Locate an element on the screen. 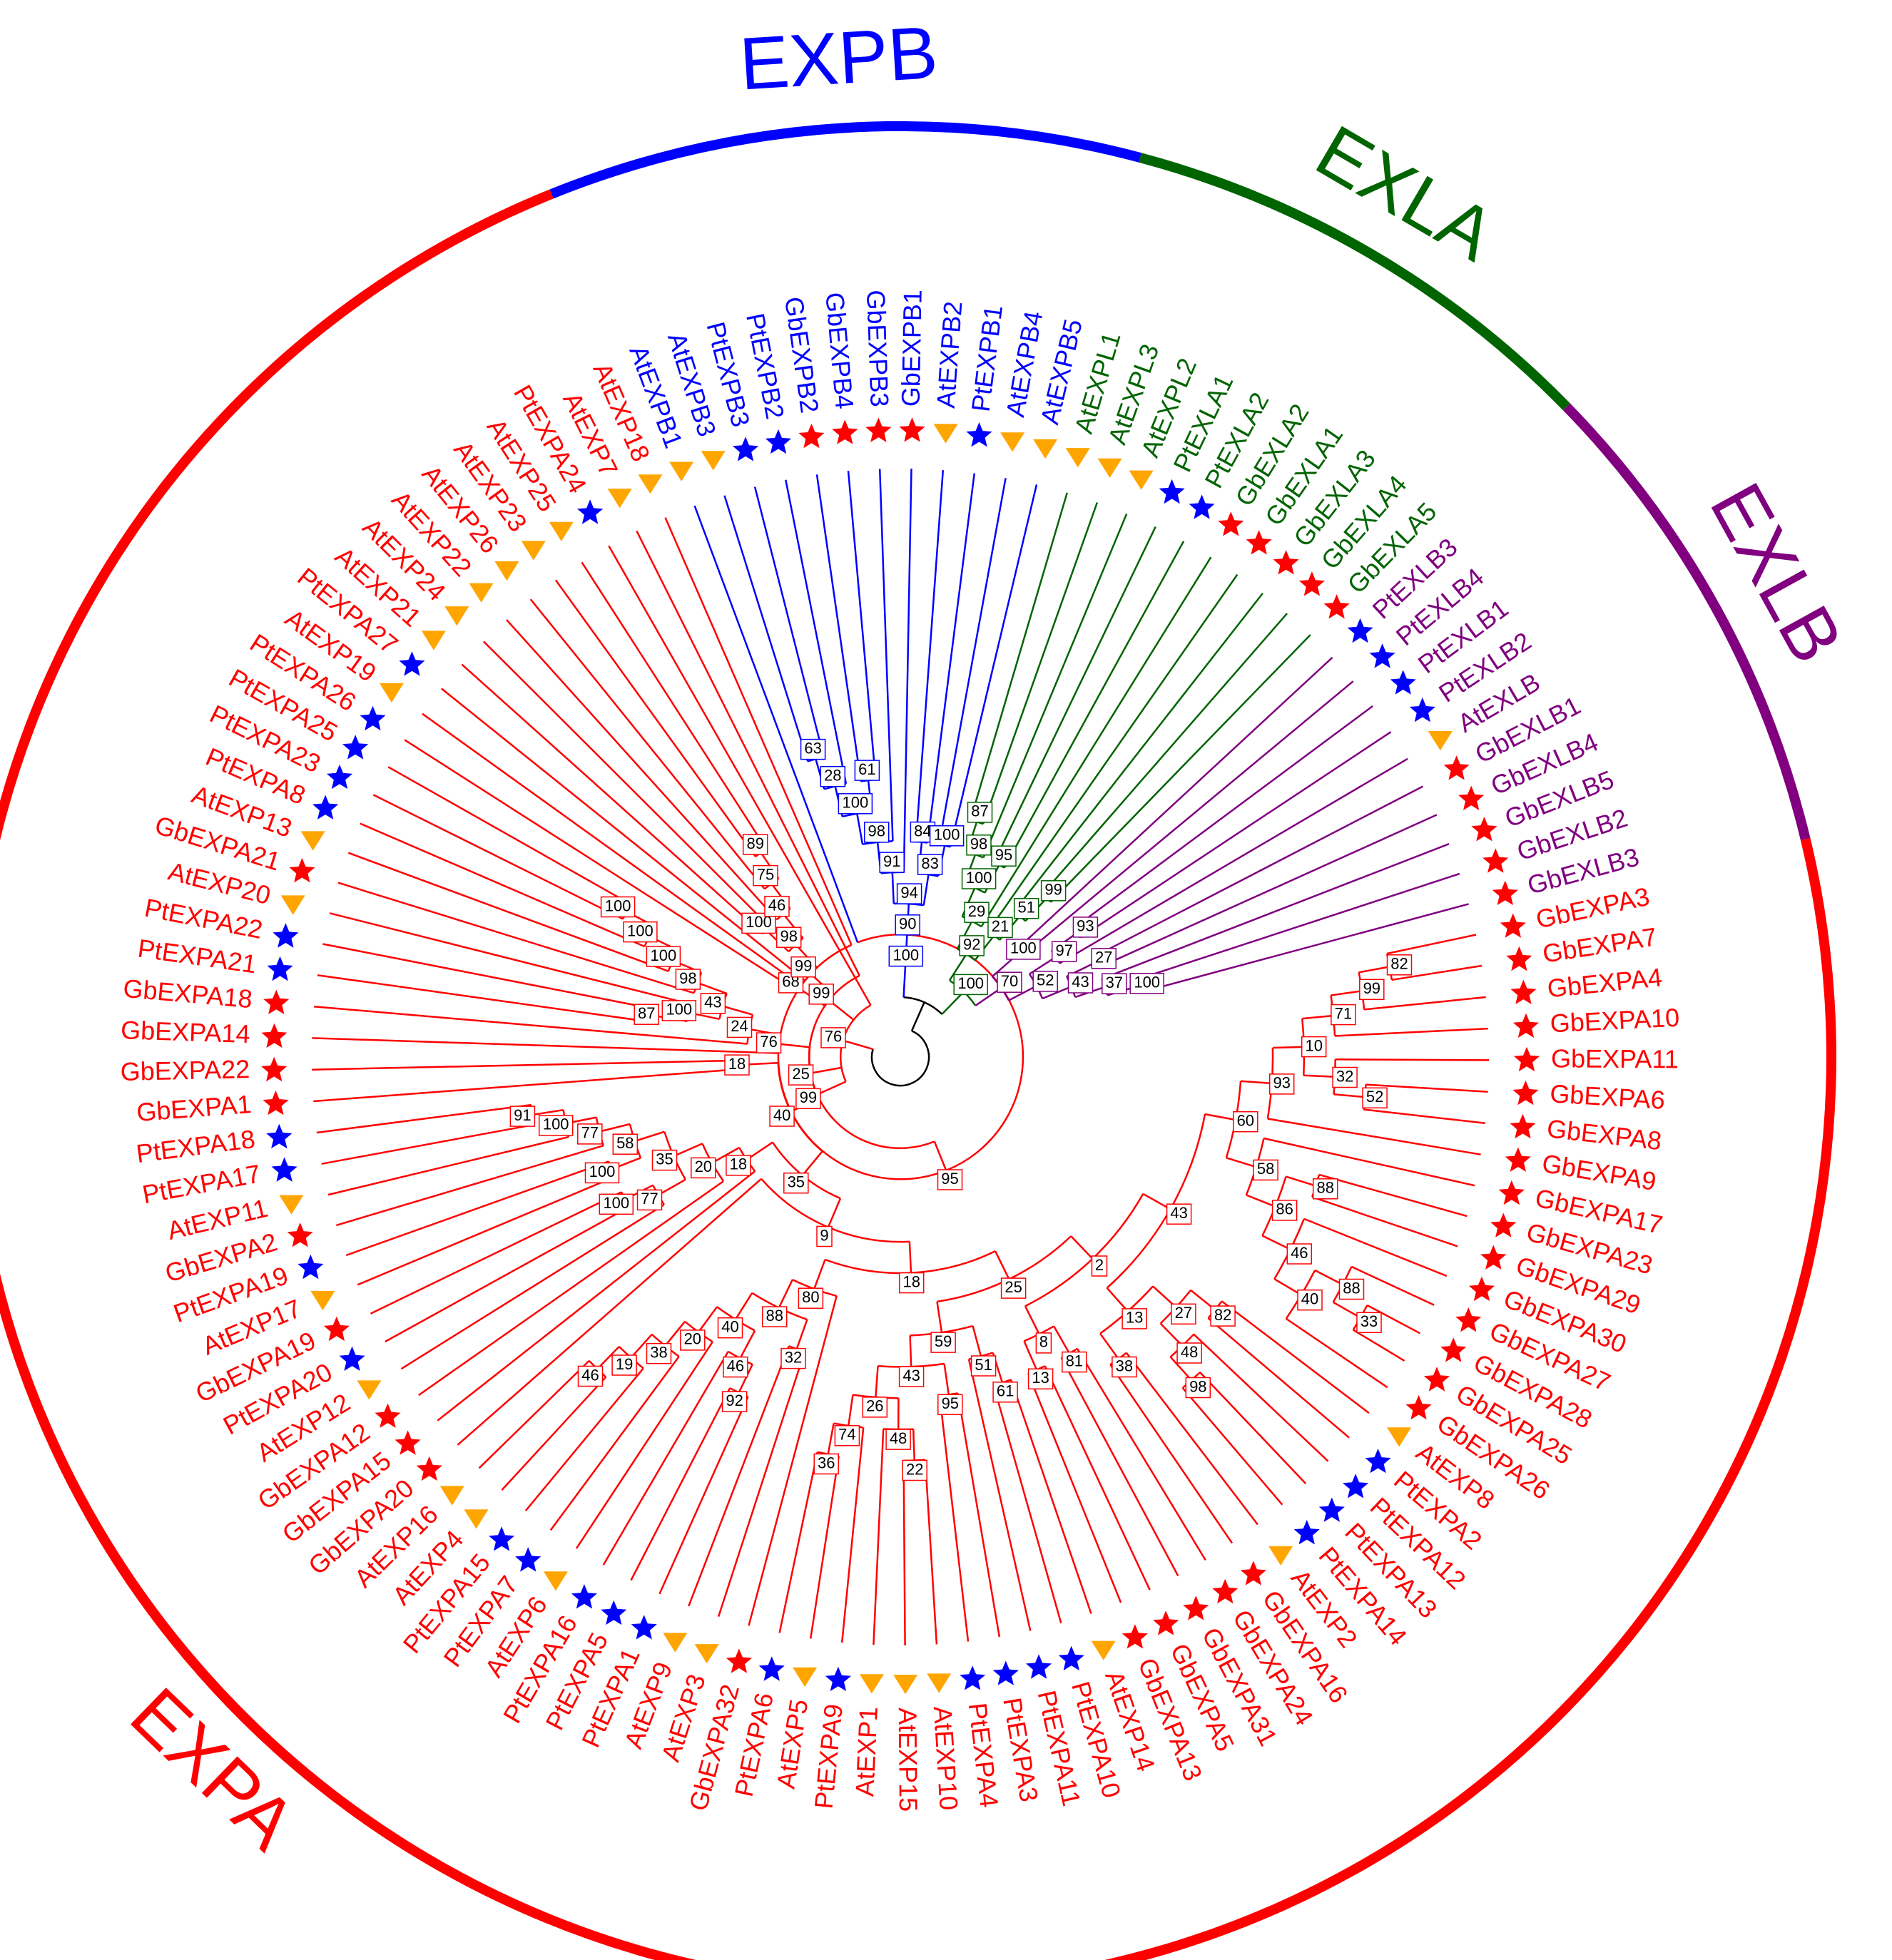 This screenshot has width=1892, height=1960. bootstrap-value: 10 is located at coordinates (1314, 1047).